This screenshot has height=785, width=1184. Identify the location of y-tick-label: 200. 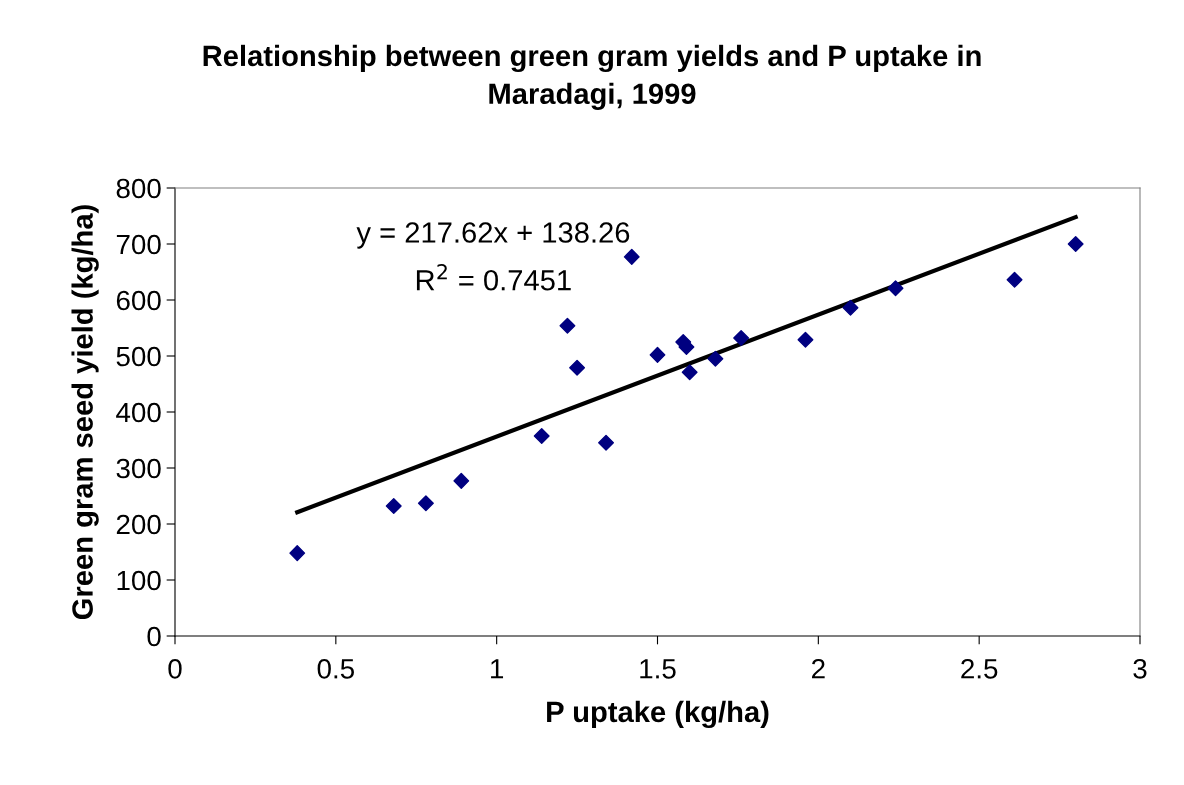
(138, 524).